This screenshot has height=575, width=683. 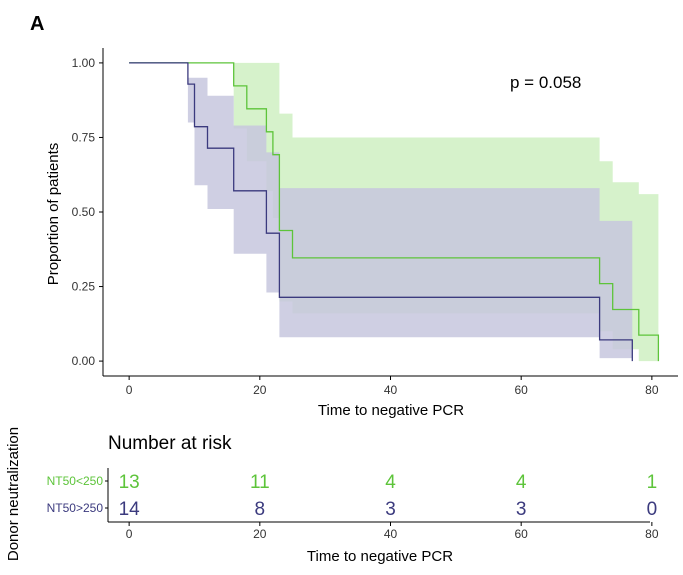 What do you see at coordinates (391, 534) in the screenshot?
I see `risk-x-tick-label: 40` at bounding box center [391, 534].